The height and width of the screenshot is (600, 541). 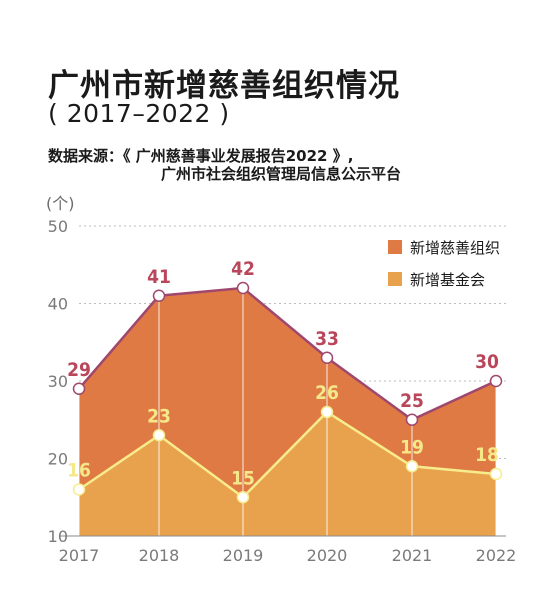 I want to click on y-axis-unit: (个), so click(x=60, y=203).